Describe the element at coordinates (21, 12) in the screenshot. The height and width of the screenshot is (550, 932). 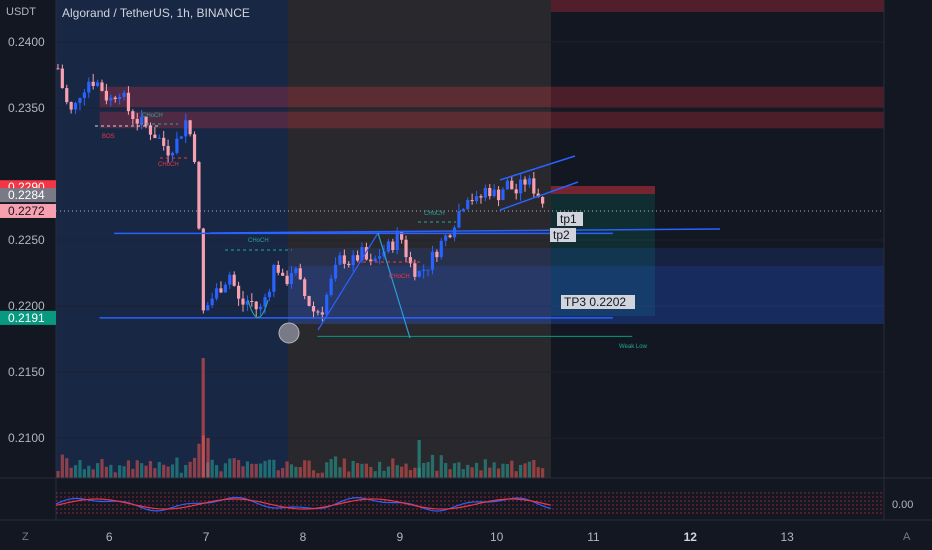
I see `unit-label: USDT` at that location.